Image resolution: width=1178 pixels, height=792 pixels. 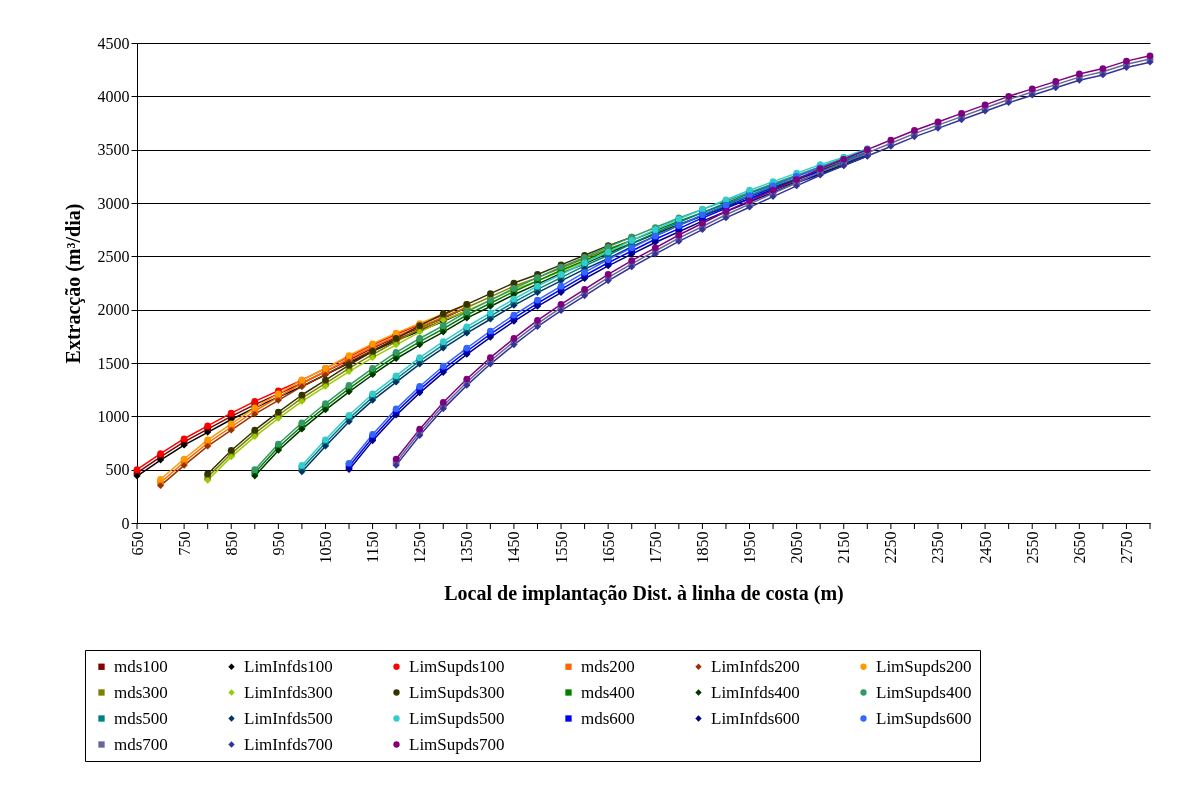 I want to click on x-tick-label: 950, so click(x=278, y=543).